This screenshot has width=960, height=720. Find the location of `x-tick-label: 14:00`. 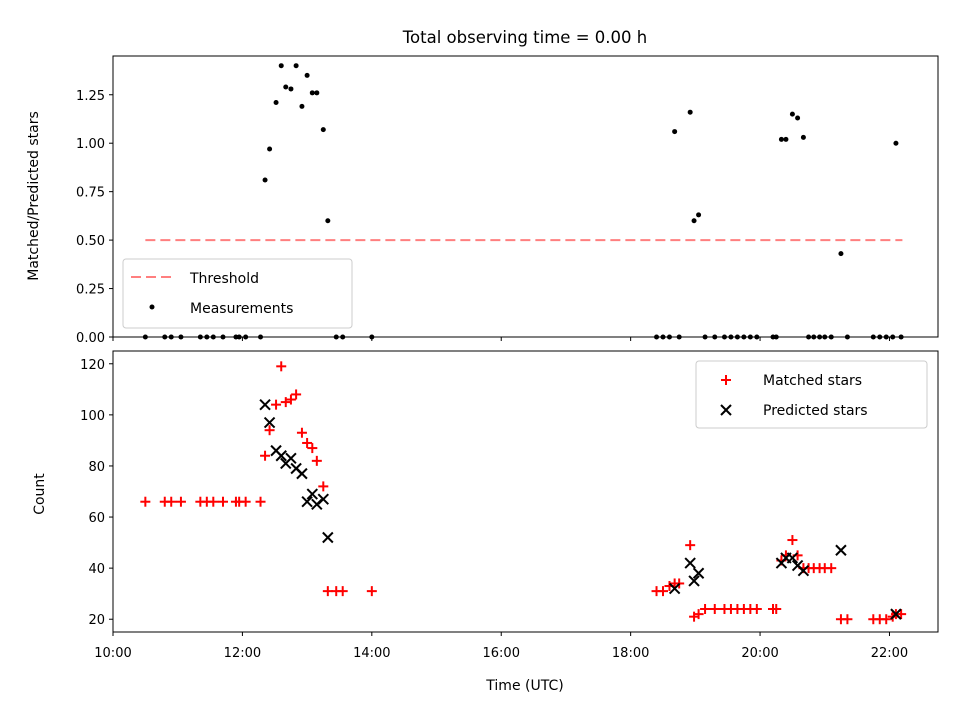

x-tick-label: 14:00 is located at coordinates (371, 653).